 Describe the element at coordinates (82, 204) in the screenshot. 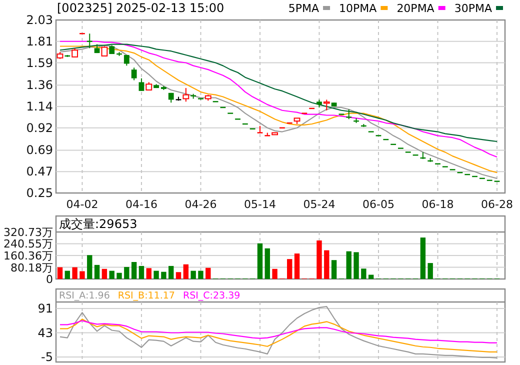

I see `xtick: 04-02` at that location.